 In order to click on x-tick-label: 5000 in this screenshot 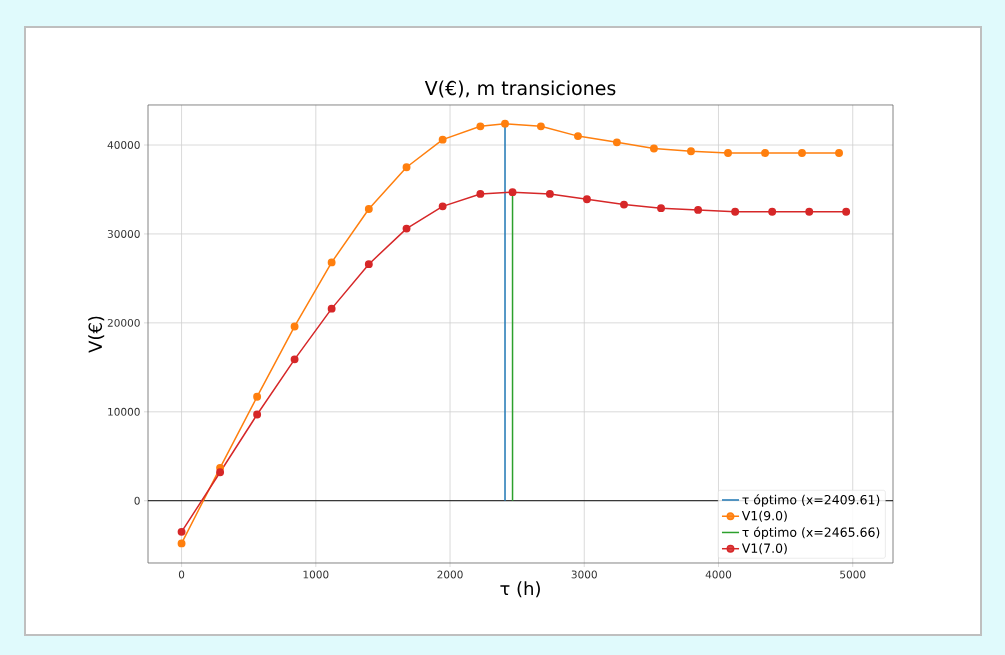, I will do `click(853, 574)`.